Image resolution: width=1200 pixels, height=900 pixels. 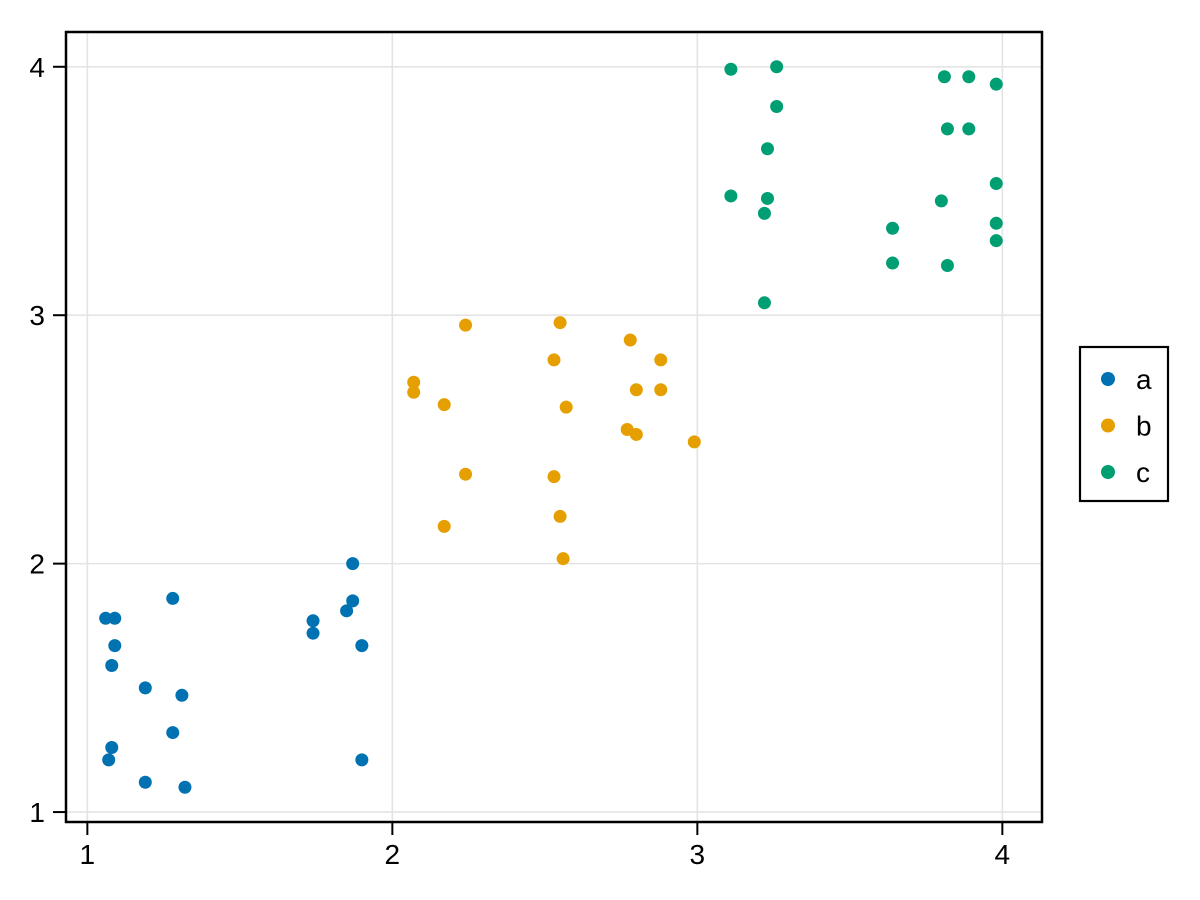 What do you see at coordinates (554, 441) in the screenshot?
I see `series-b` at bounding box center [554, 441].